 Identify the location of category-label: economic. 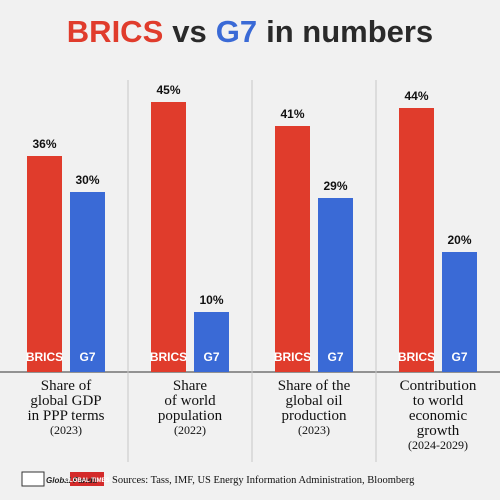
(438, 416).